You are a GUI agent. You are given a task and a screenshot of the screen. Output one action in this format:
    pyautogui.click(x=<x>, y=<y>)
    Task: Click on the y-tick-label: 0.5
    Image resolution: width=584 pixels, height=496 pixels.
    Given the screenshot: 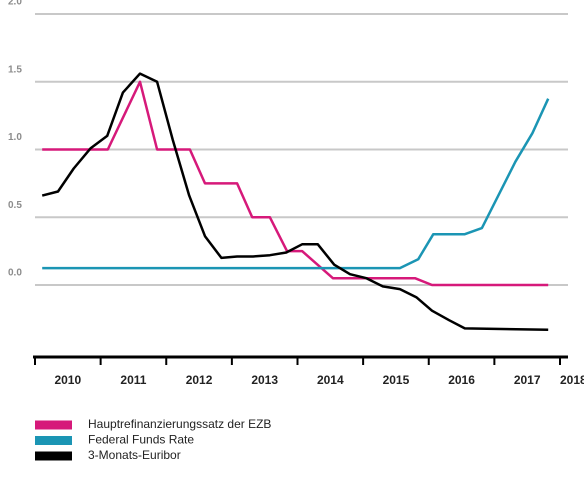 What is the action you would take?
    pyautogui.click(x=15, y=205)
    